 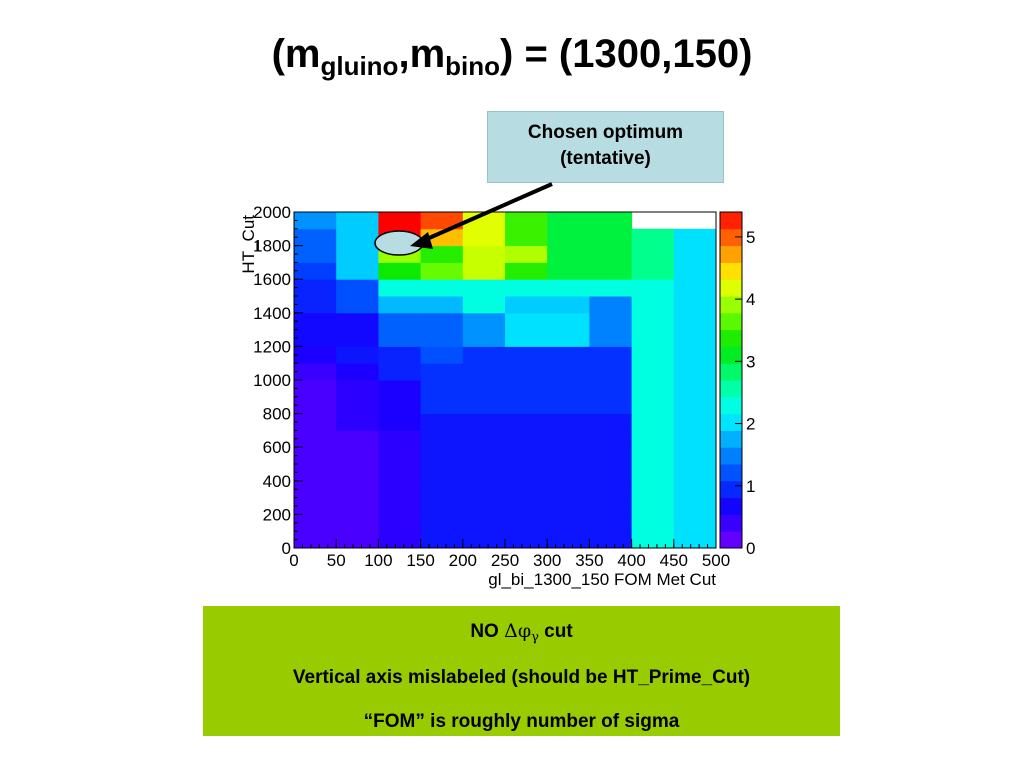 I want to click on x-axis-label: gl_bi_1300_150 FOM Met Cut, so click(x=602, y=579).